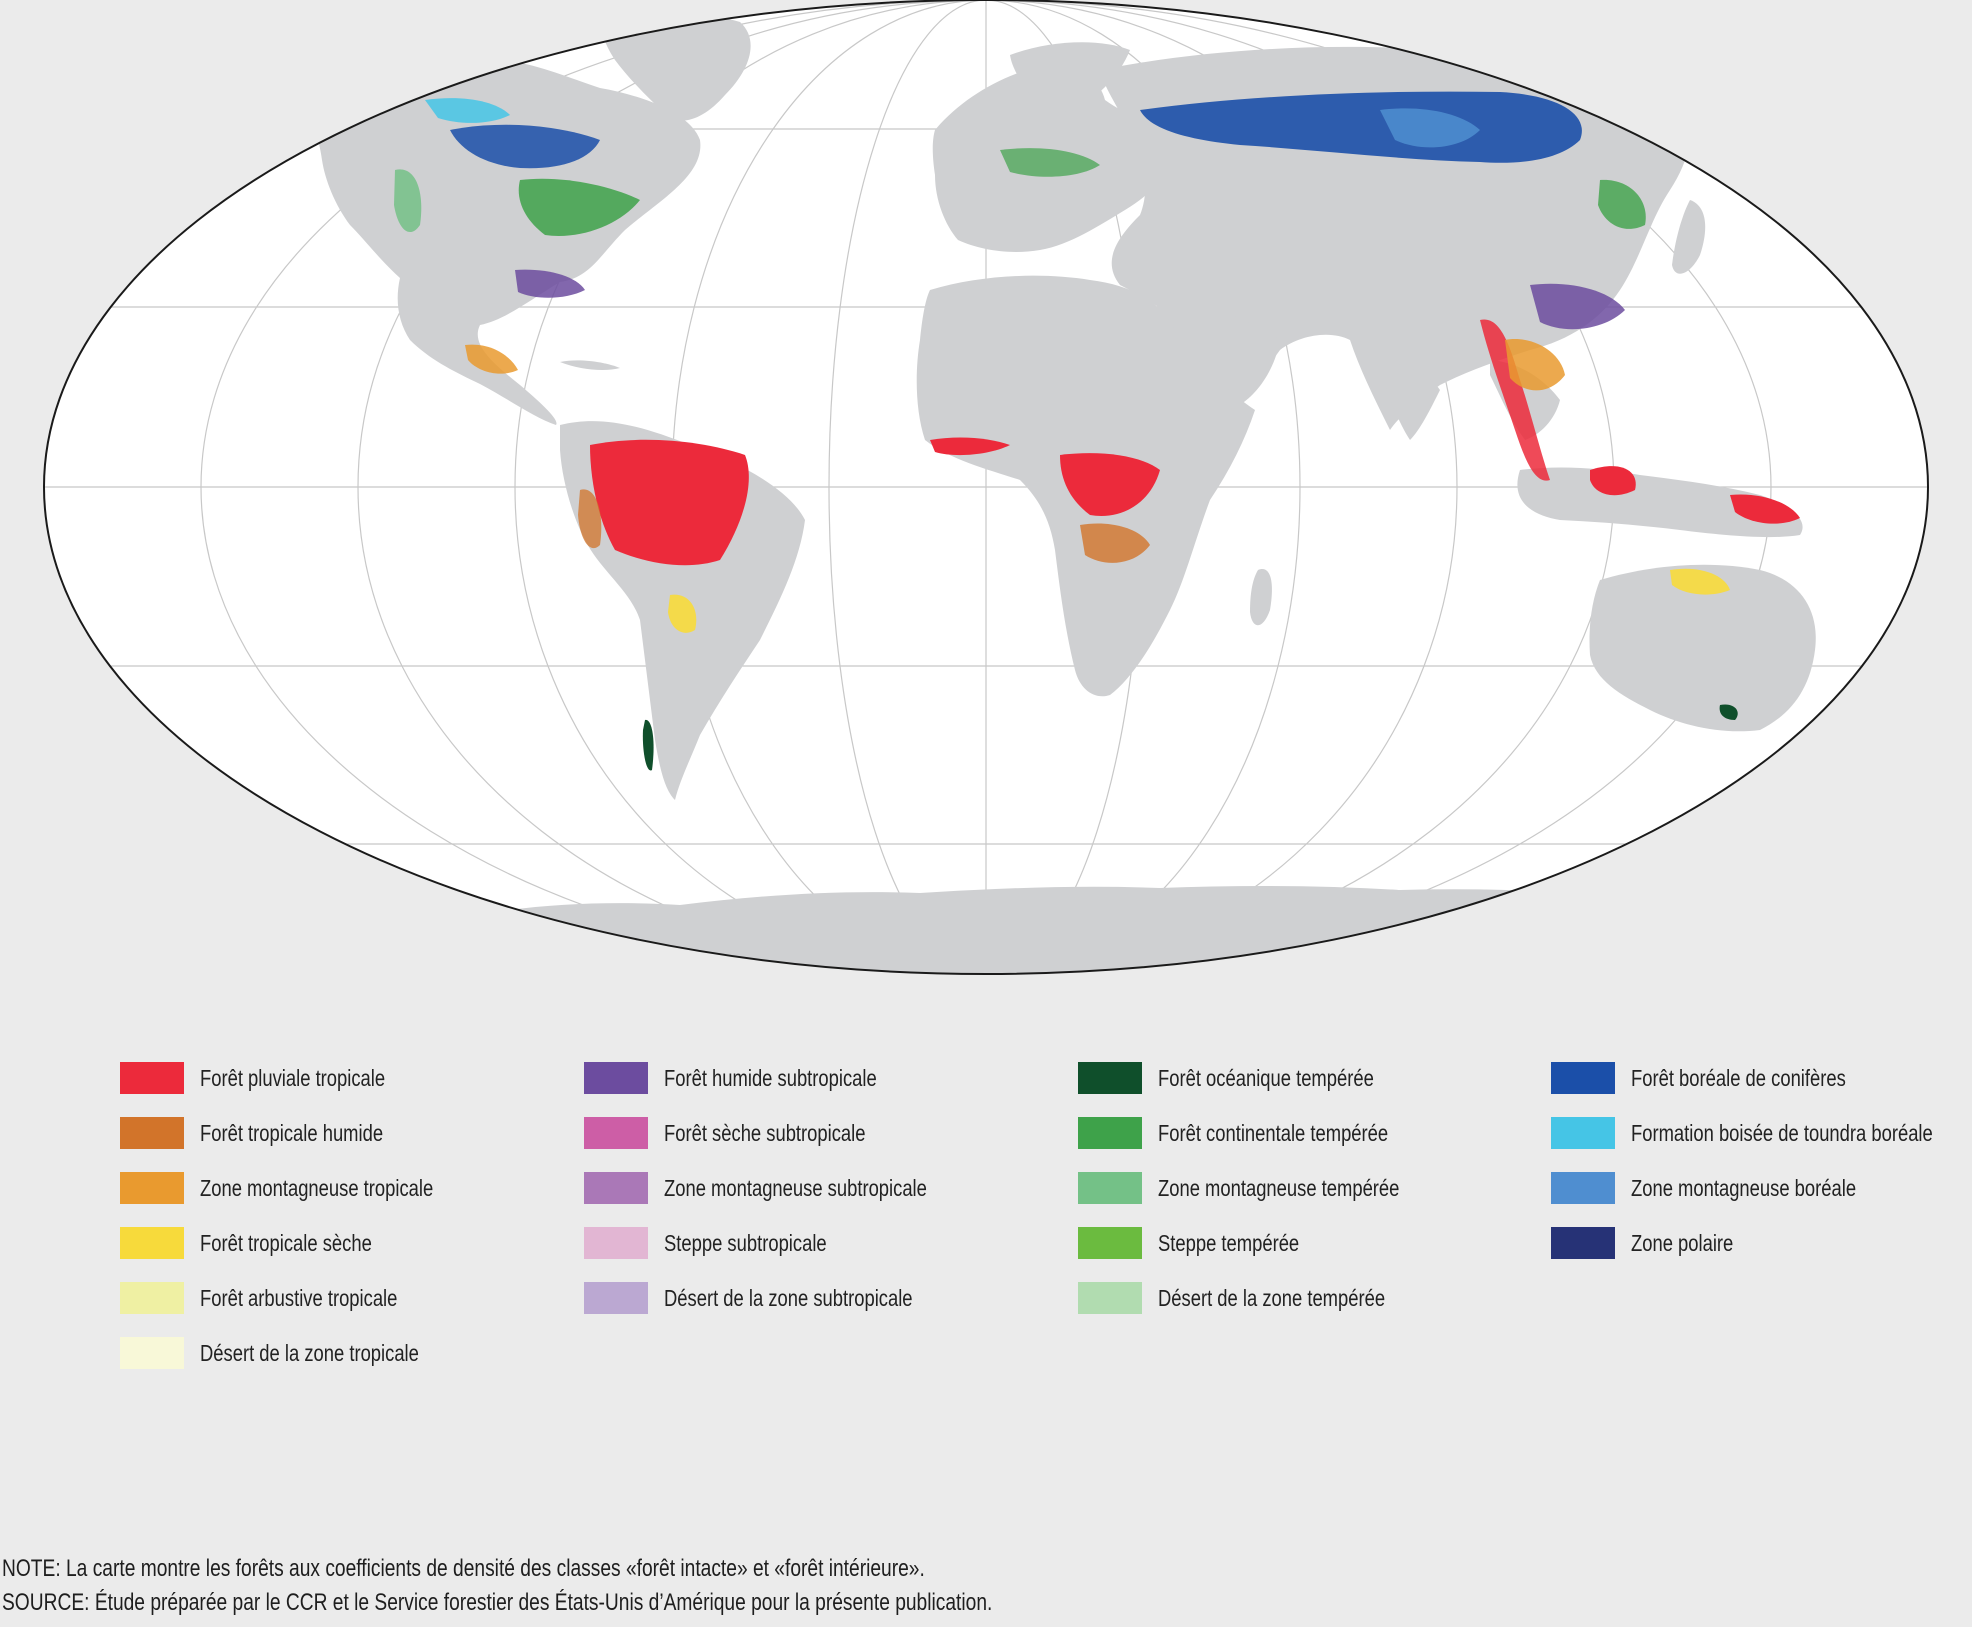 The image size is (1972, 1627). Describe the element at coordinates (1115, 543) in the screenshot. I see `zone-tropical-moist-africa` at that location.